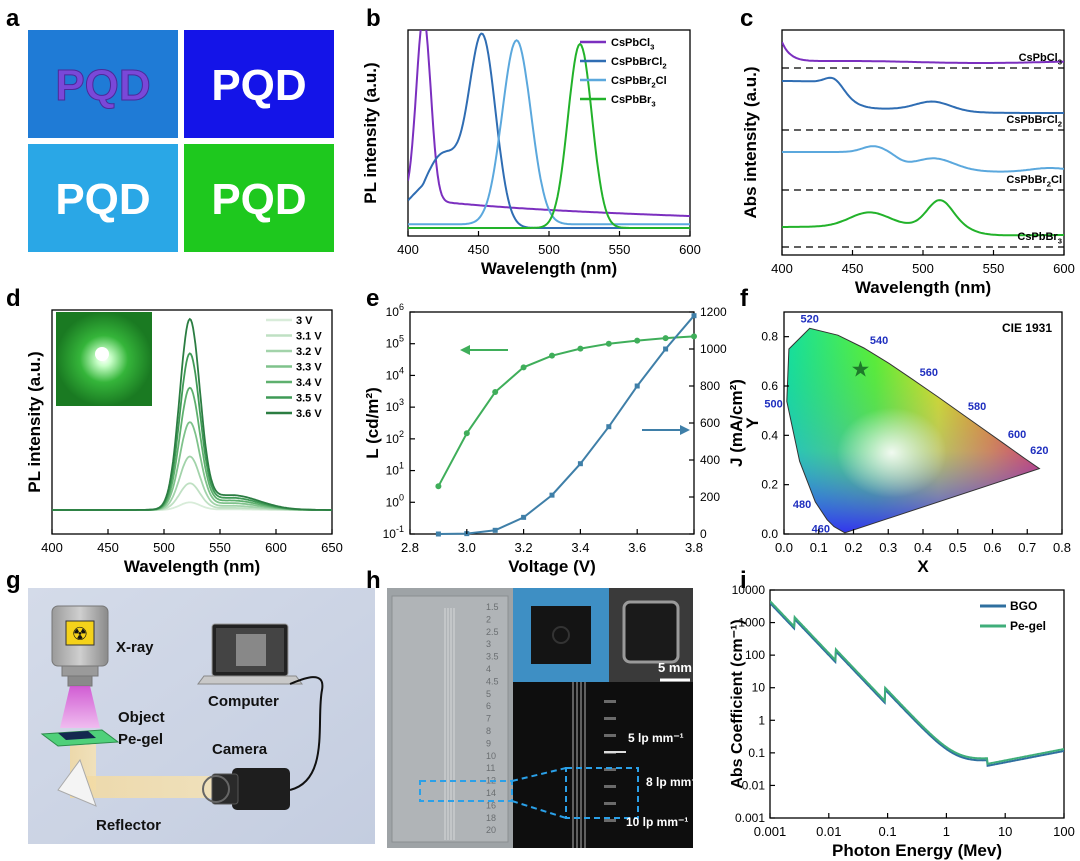 The width and height of the screenshot is (1080, 861). What do you see at coordinates (1034, 121) in the screenshot?
I see `series-label: CsPbBrCl2` at bounding box center [1034, 121].